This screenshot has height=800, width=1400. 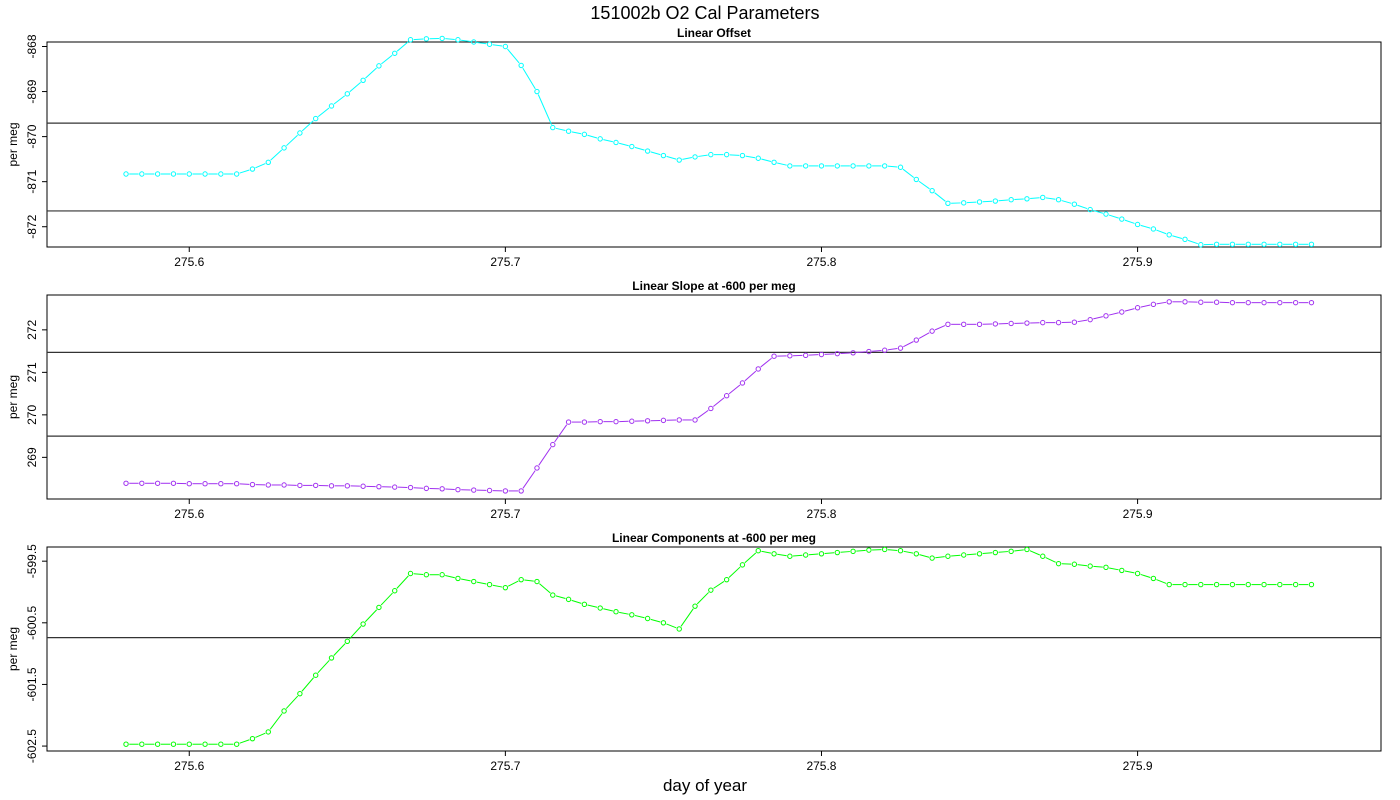 What do you see at coordinates (32, 136) in the screenshot?
I see `y-tick-label: -870` at bounding box center [32, 136].